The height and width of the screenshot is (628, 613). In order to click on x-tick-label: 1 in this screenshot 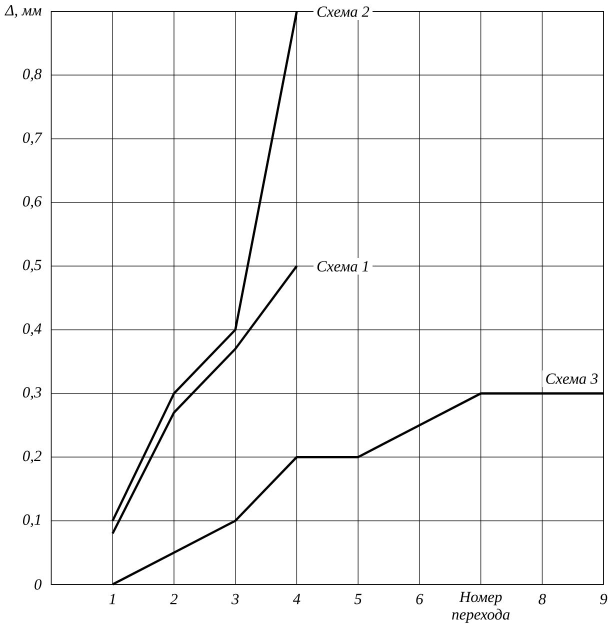, I will do `click(113, 599)`.